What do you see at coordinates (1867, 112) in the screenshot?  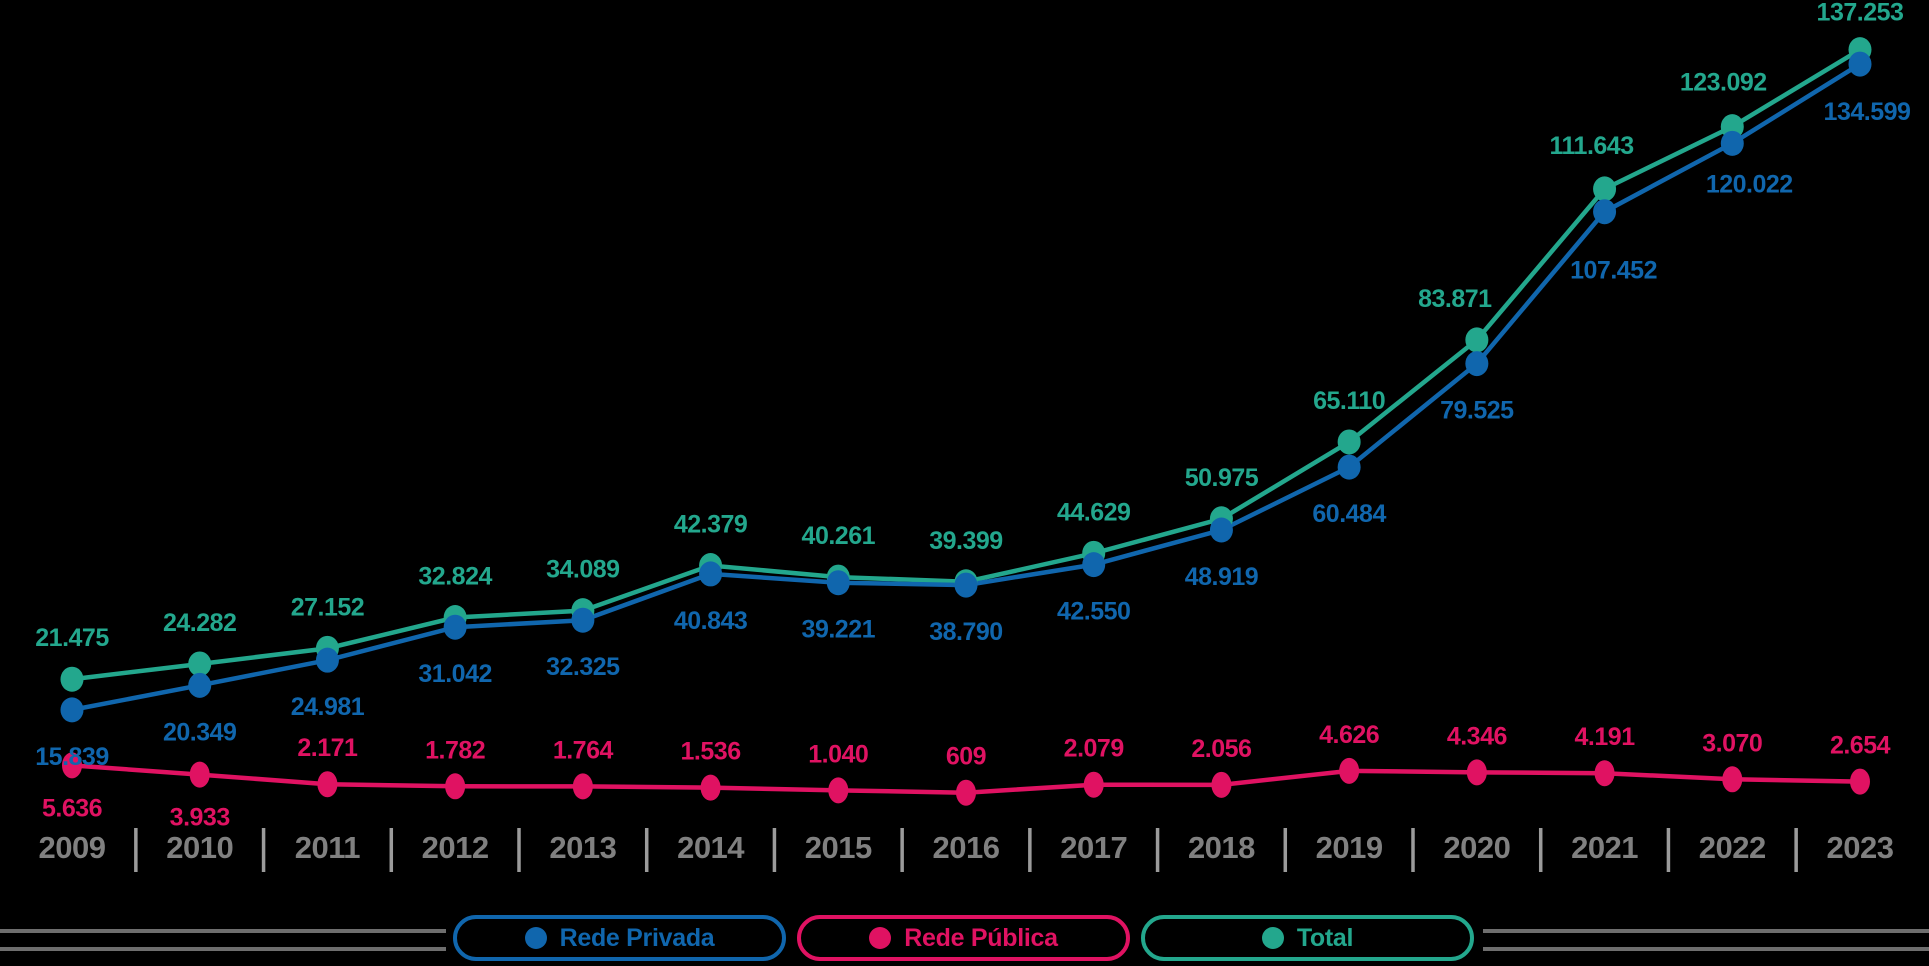 I see `value-label-rede-privada-2023: 134.599` at bounding box center [1867, 112].